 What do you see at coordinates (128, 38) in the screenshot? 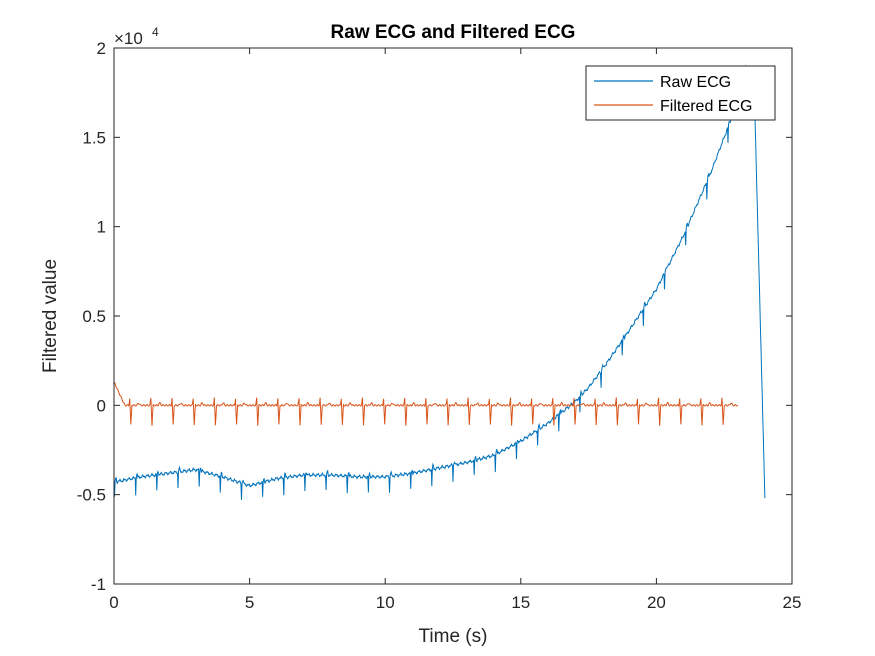
I see `y-exponent-base: ×10` at bounding box center [128, 38].